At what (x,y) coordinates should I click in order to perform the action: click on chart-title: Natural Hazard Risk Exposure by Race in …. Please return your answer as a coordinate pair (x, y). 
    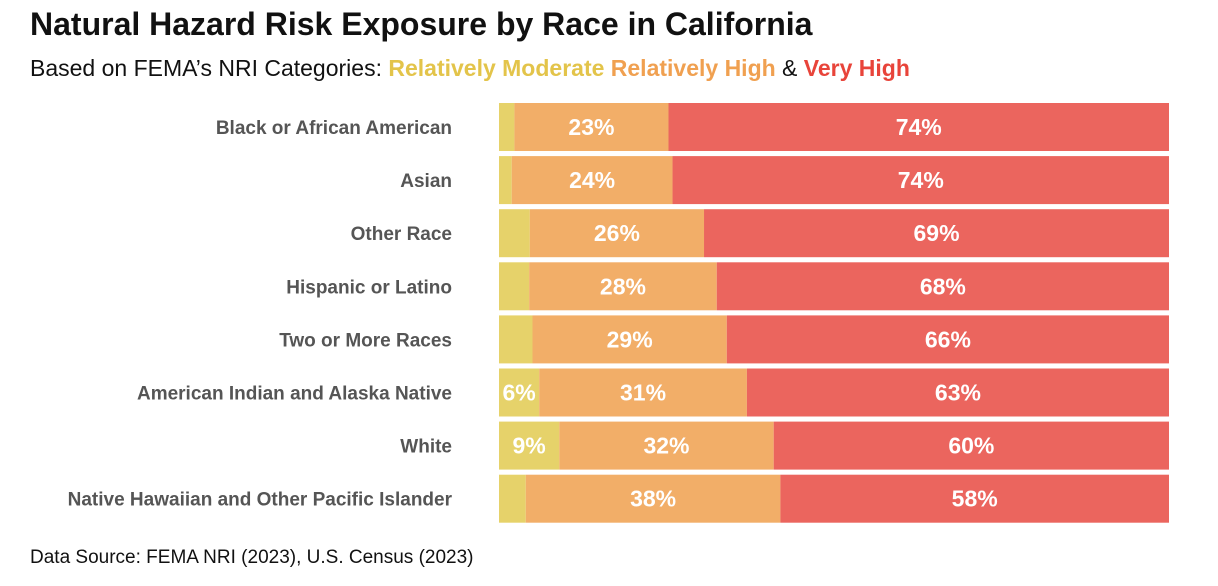
    Looking at the image, I should click on (421, 24).